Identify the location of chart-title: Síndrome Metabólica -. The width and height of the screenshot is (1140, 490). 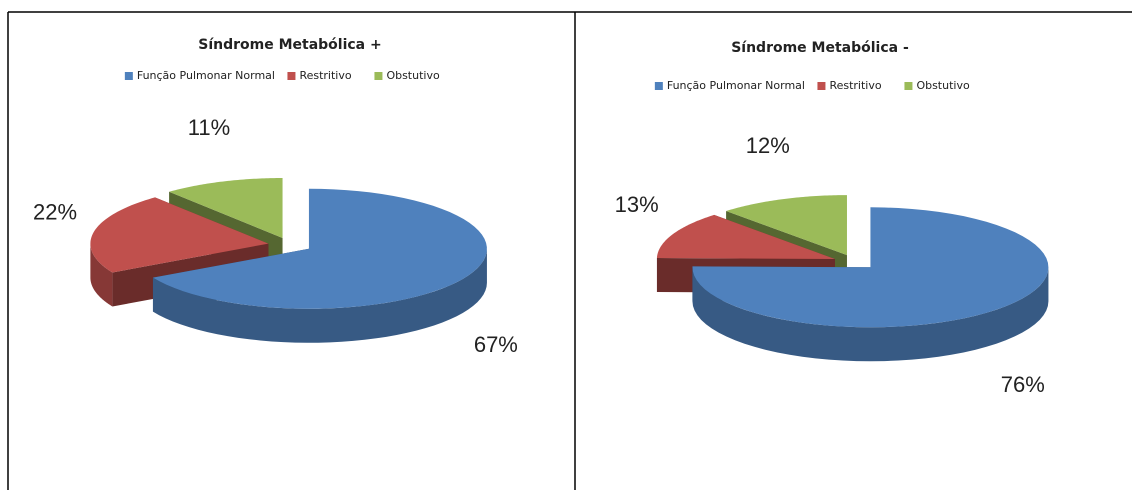
(820, 48).